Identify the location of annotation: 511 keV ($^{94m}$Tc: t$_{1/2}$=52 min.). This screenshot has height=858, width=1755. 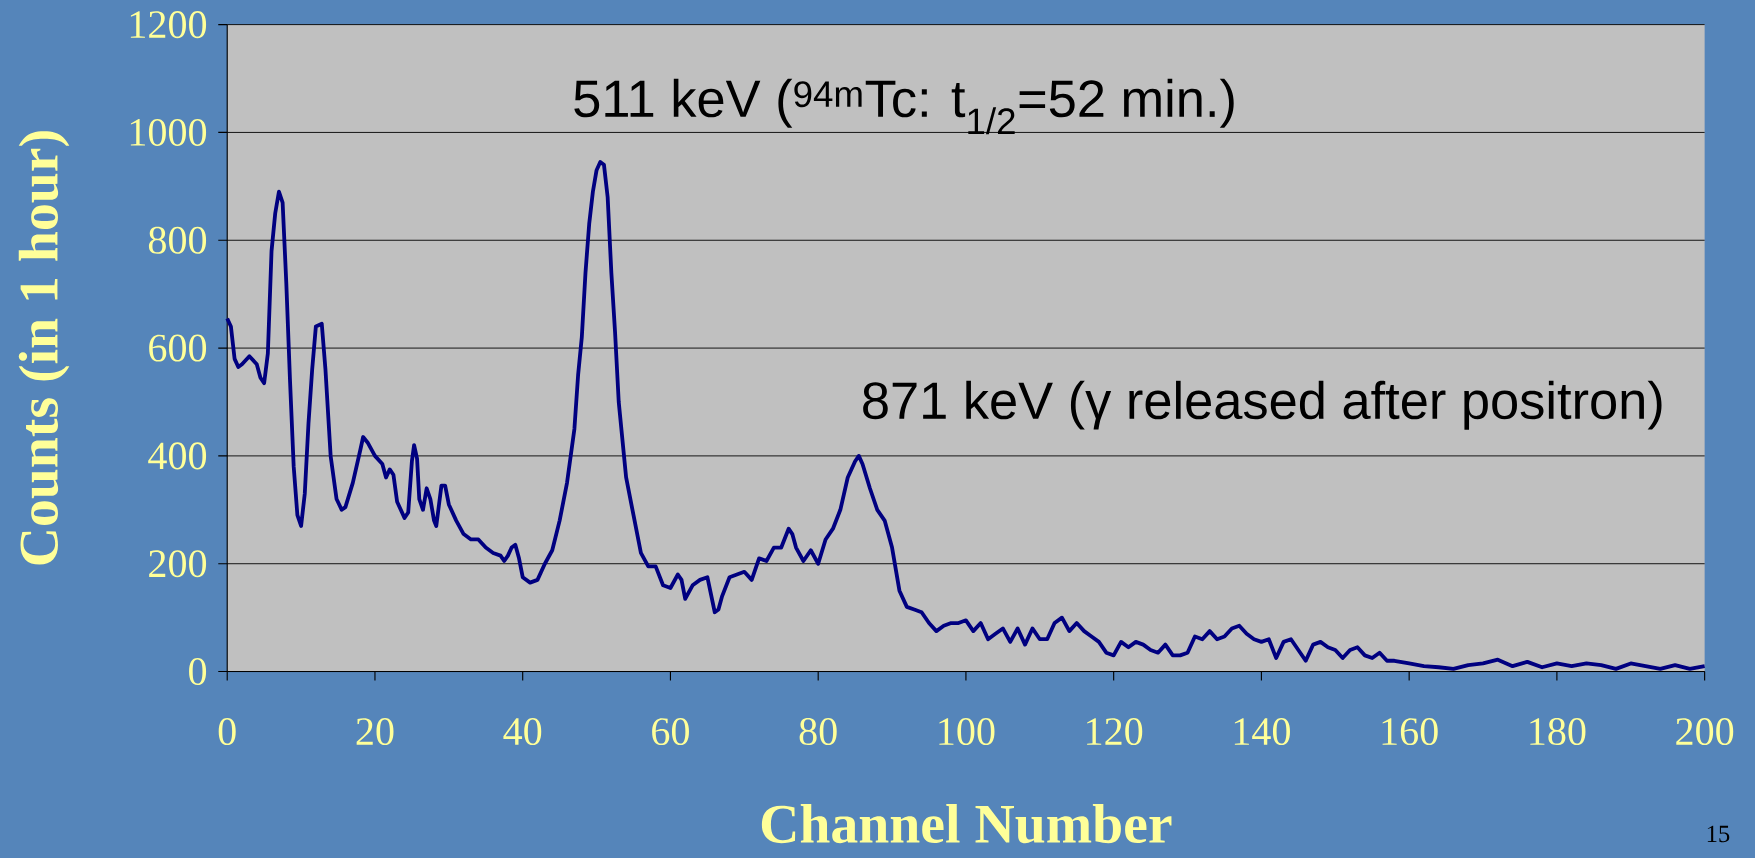
(904, 106).